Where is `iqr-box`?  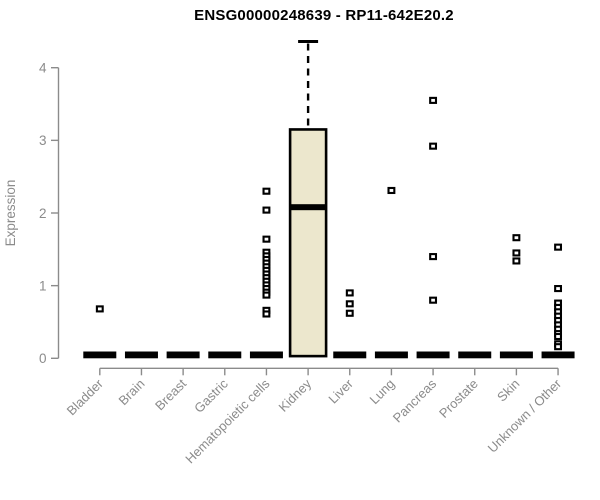
iqr-box is located at coordinates (308, 243).